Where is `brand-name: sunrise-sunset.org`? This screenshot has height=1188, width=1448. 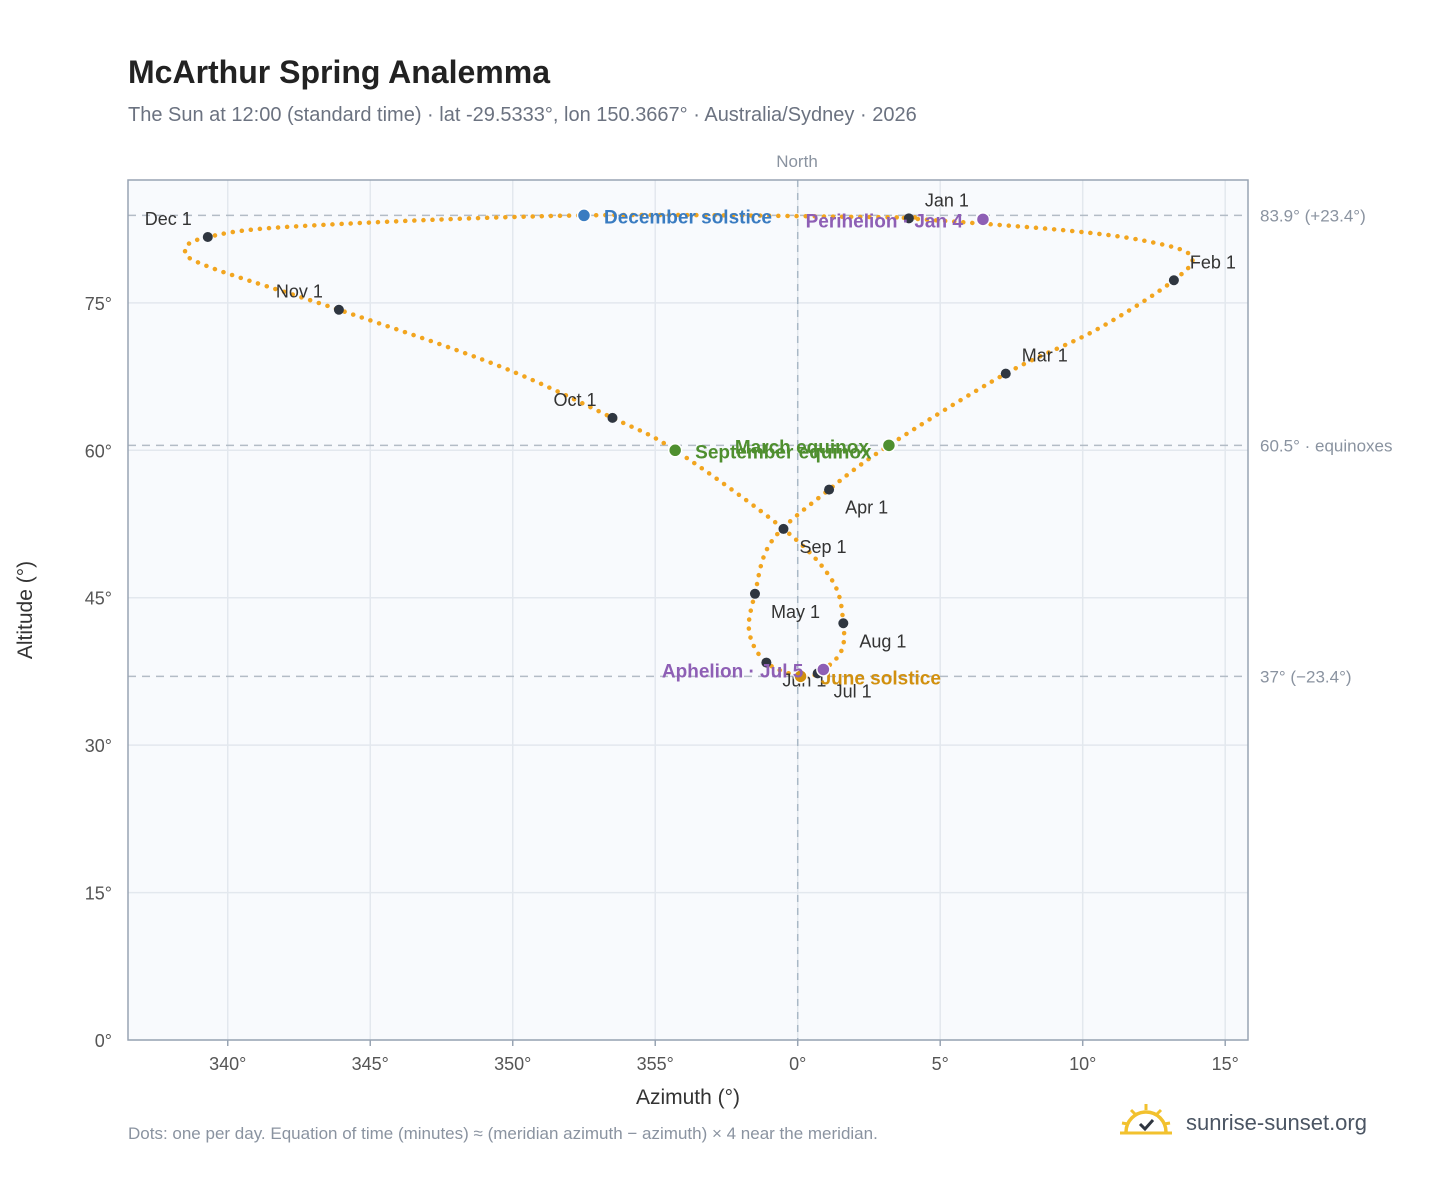
brand-name: sunrise-sunset.org is located at coordinates (1276, 1122).